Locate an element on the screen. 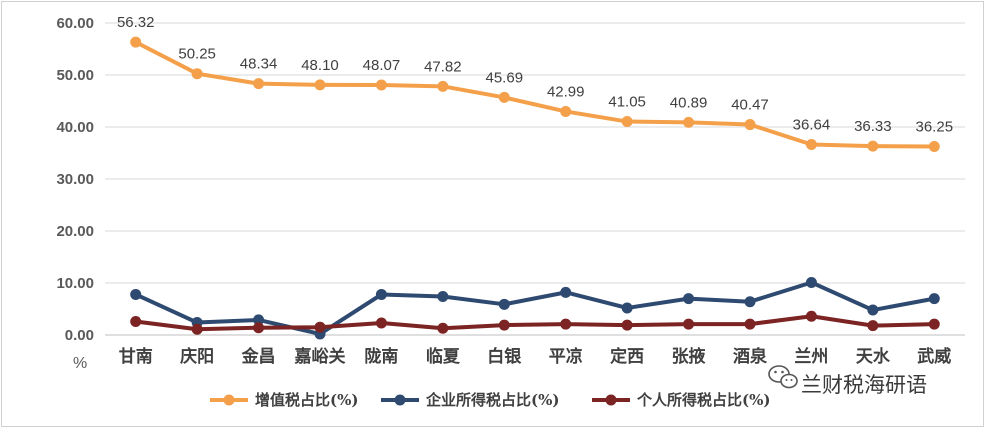 This screenshot has height=430, width=987. y-tick-label: 30.00 is located at coordinates (75, 179).